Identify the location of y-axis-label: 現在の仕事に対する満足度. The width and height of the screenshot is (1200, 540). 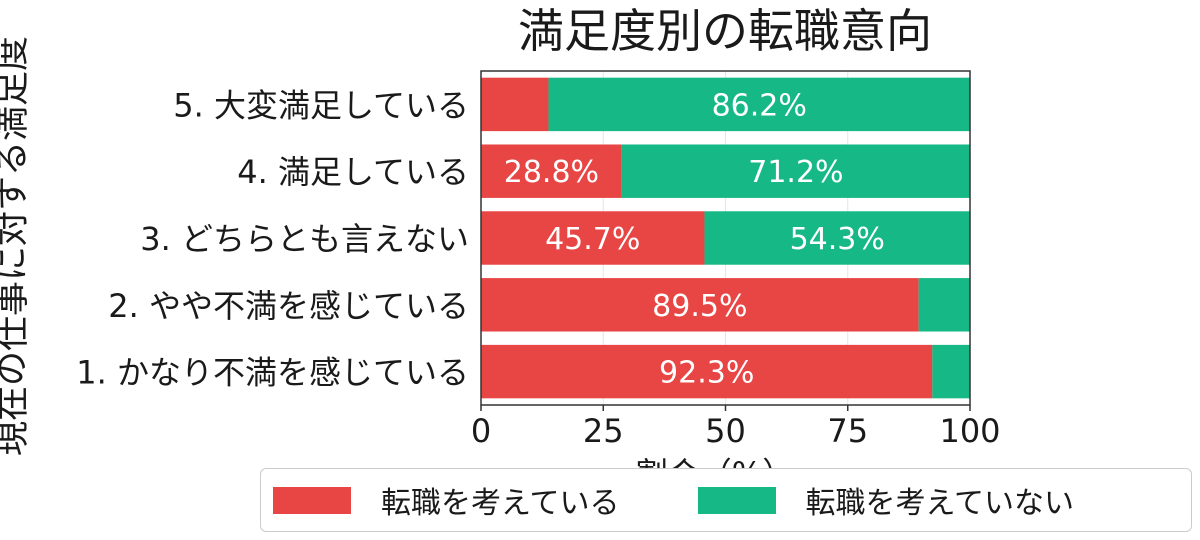
(16, 246).